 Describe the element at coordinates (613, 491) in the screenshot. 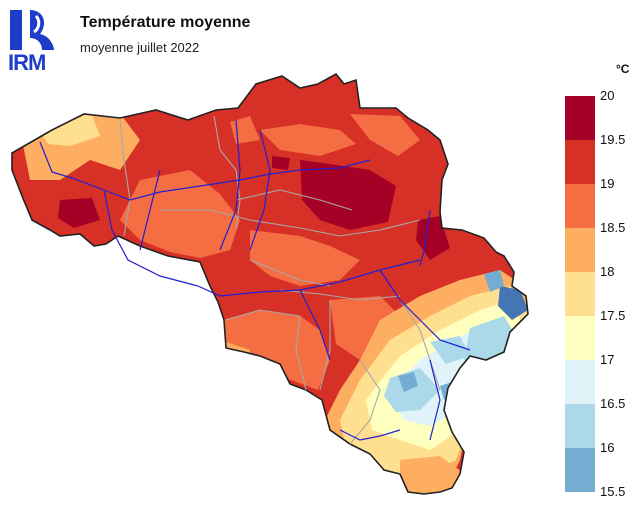

I see `legend-tick-label: 15.5` at that location.